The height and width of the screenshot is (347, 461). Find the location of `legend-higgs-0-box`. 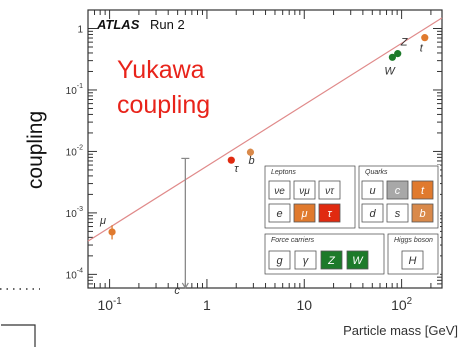

legend-higgs-0-box is located at coordinates (412, 260).